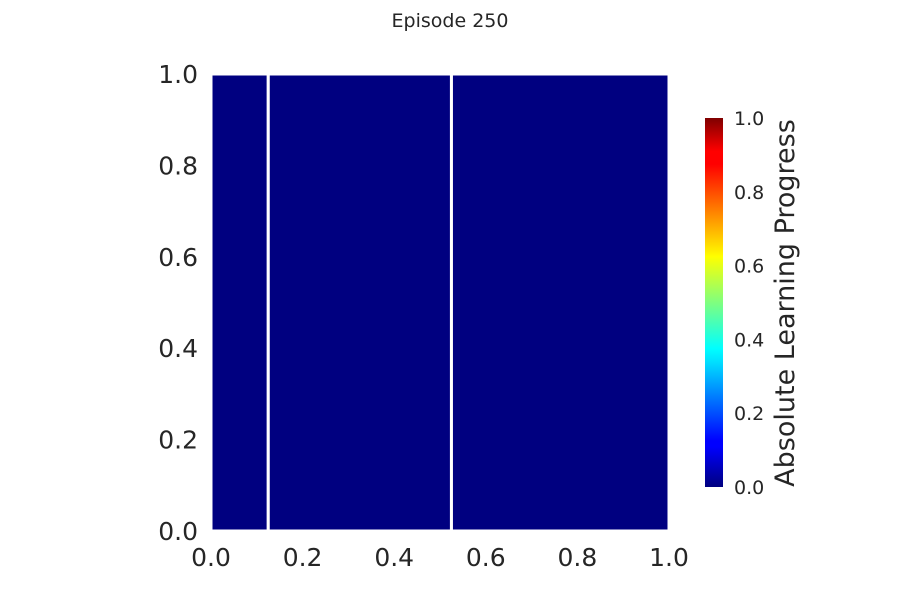  What do you see at coordinates (749, 119) in the screenshot?
I see `colorbar-tick-label: 1.0` at bounding box center [749, 119].